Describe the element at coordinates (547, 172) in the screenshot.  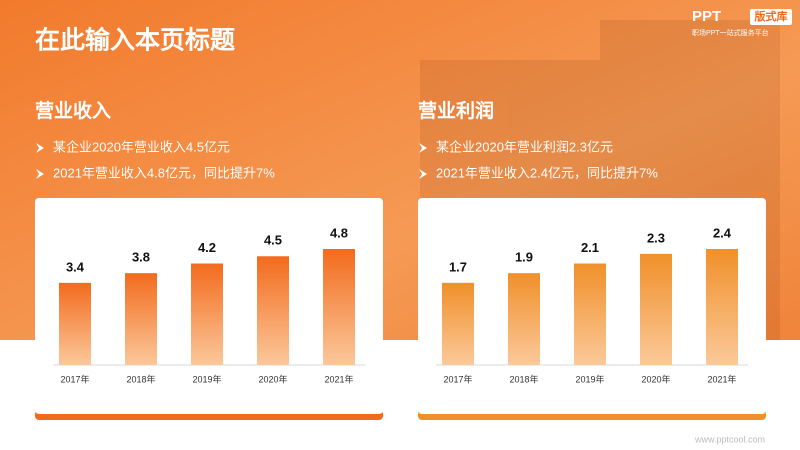
I see `bullet-text: 2021年营业收入2.4亿元，同比提升7%` at that location.